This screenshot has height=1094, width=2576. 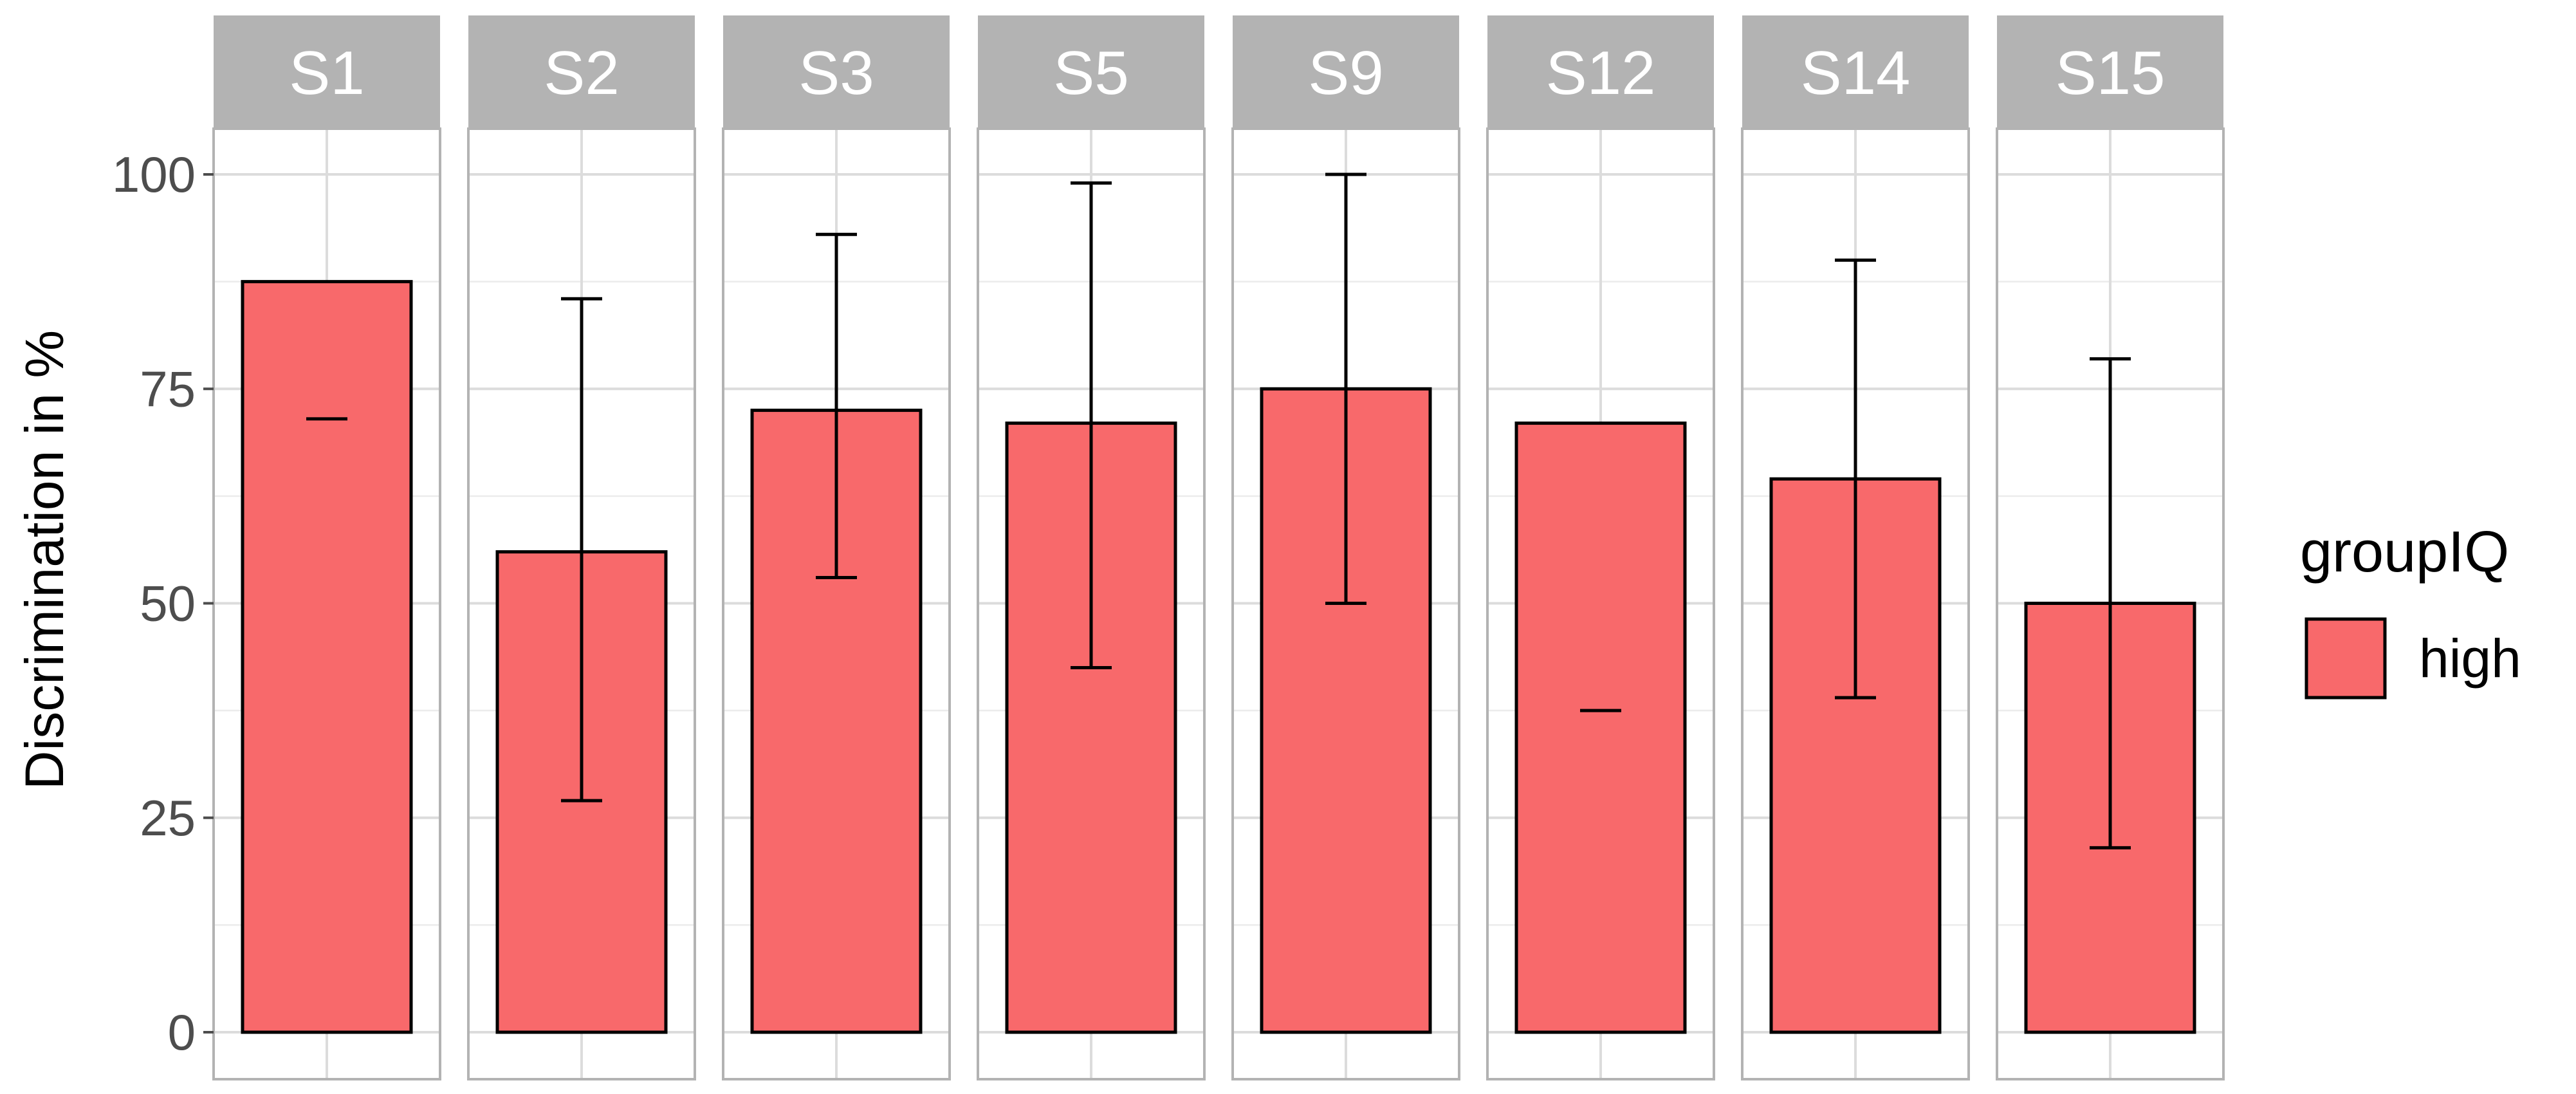 What do you see at coordinates (168, 818) in the screenshot?
I see `y-tick-label: 25` at bounding box center [168, 818].